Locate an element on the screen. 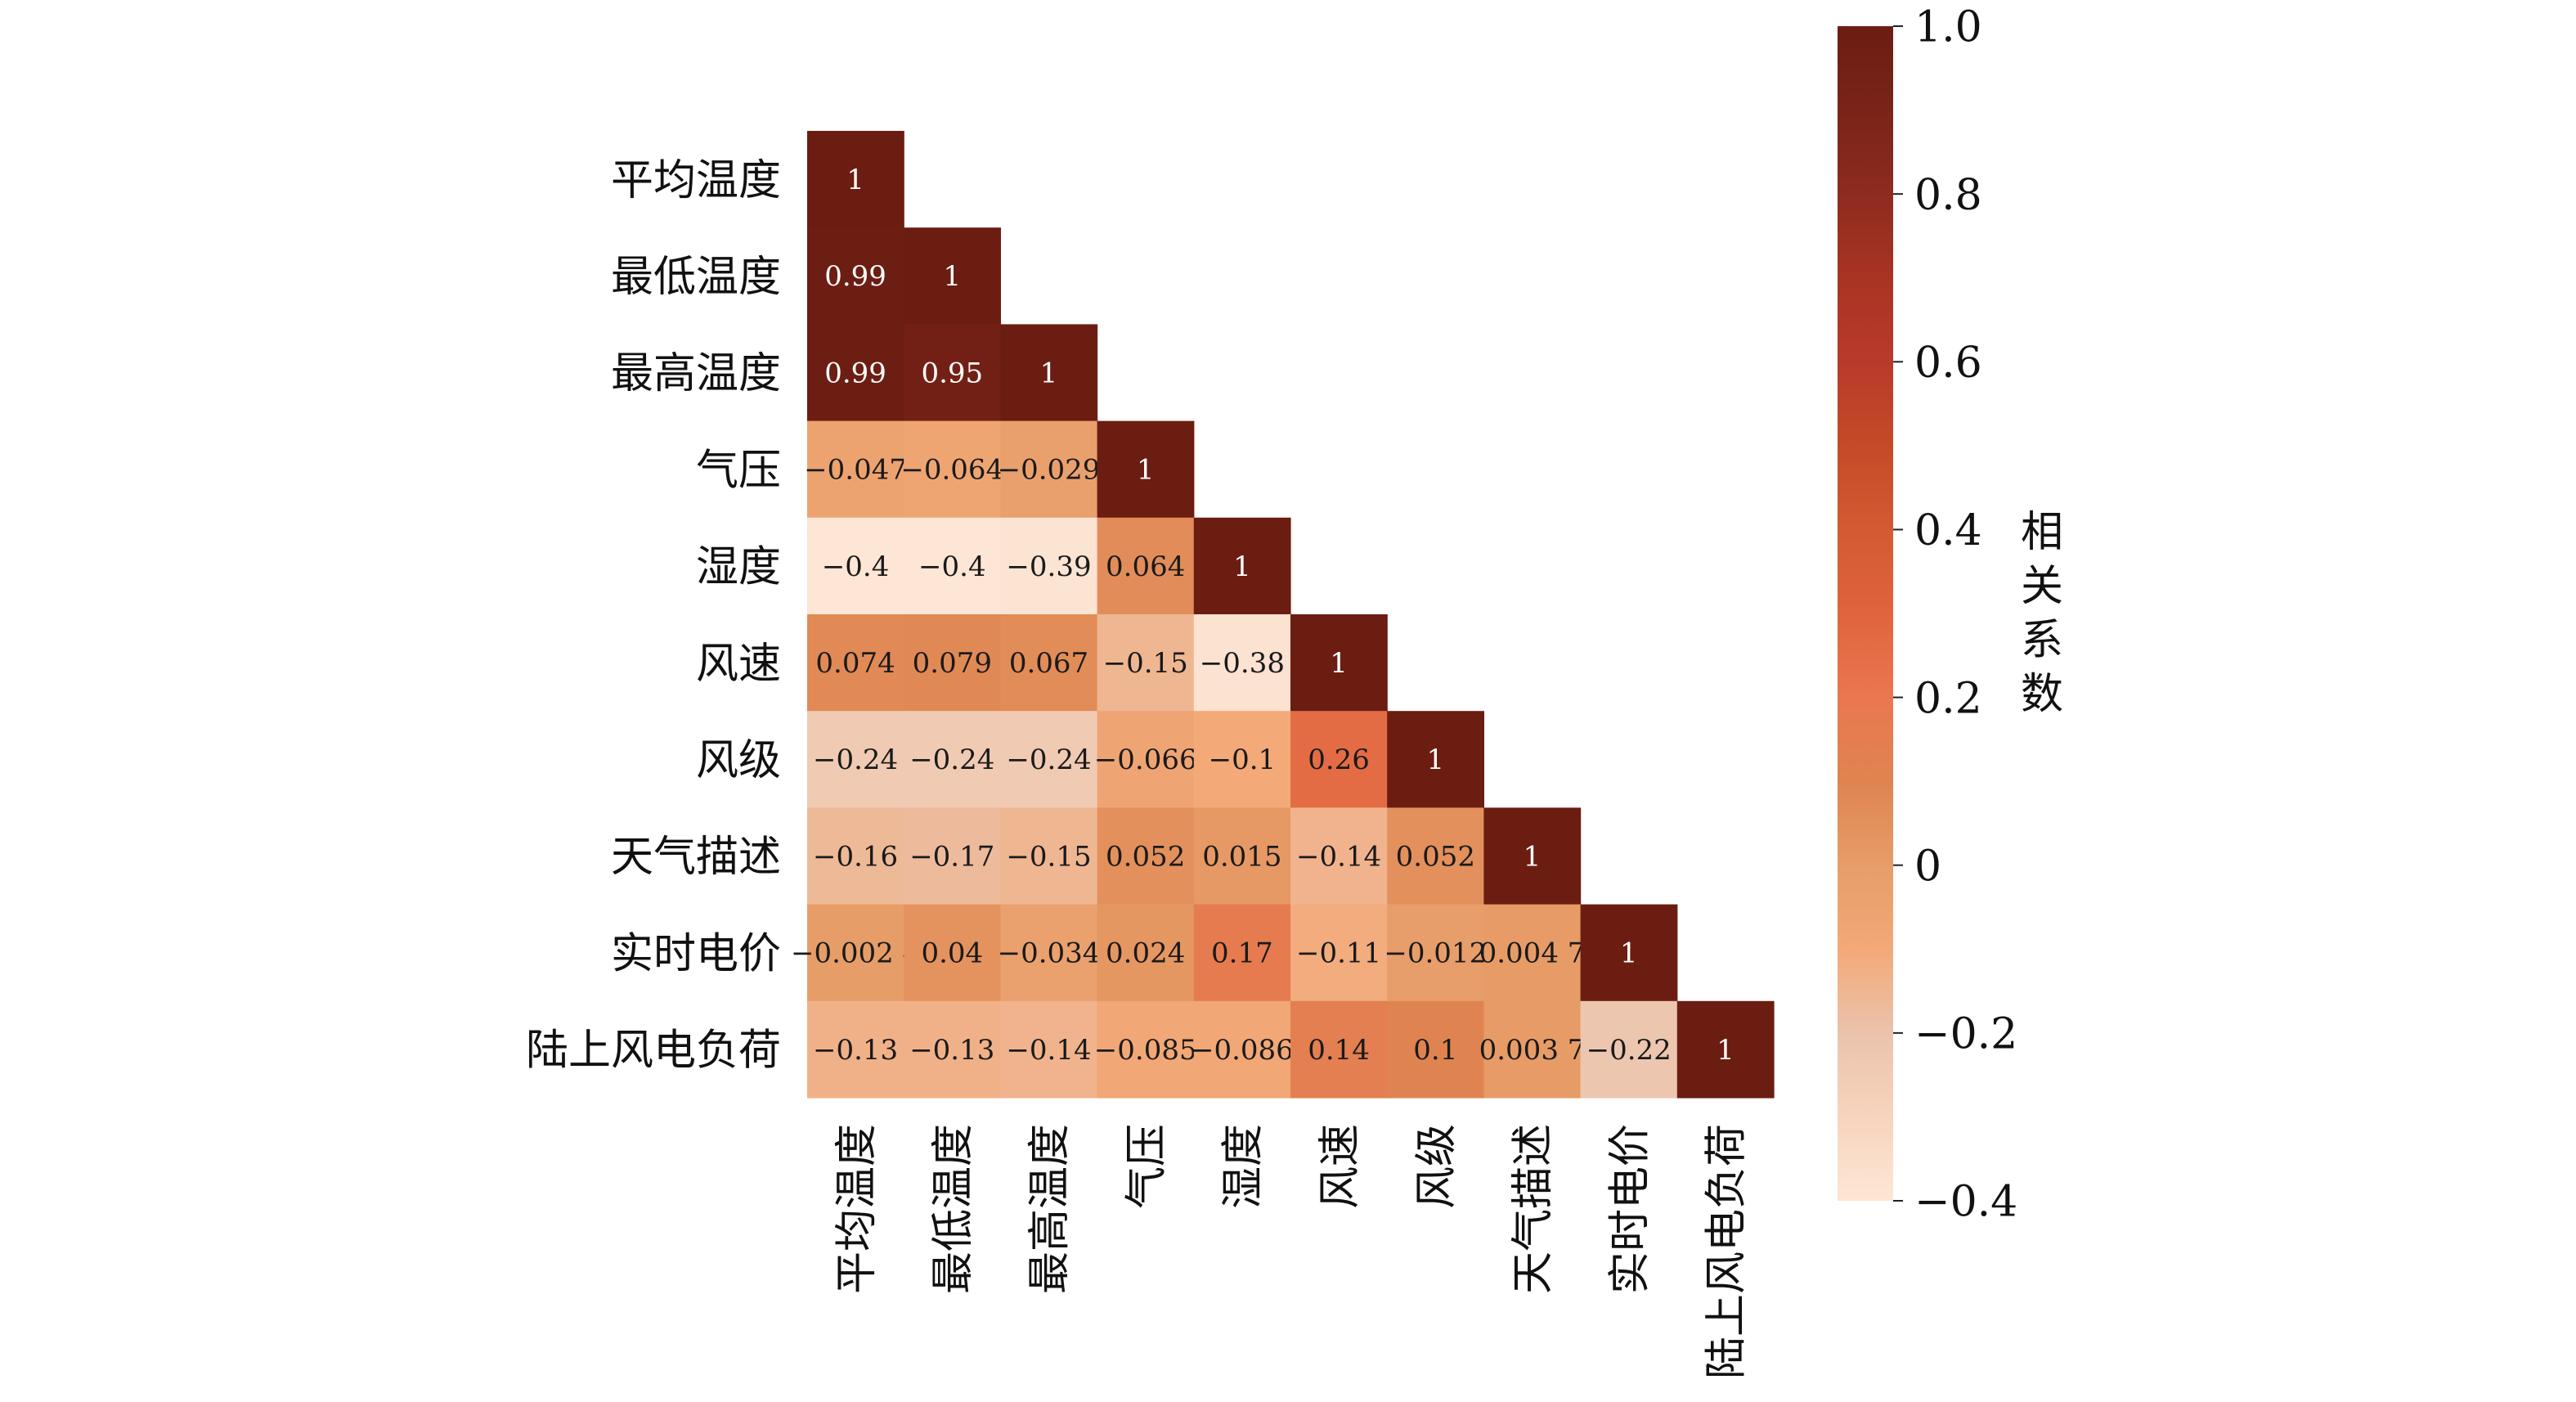  colorbar-gradient is located at coordinates (1866, 614).